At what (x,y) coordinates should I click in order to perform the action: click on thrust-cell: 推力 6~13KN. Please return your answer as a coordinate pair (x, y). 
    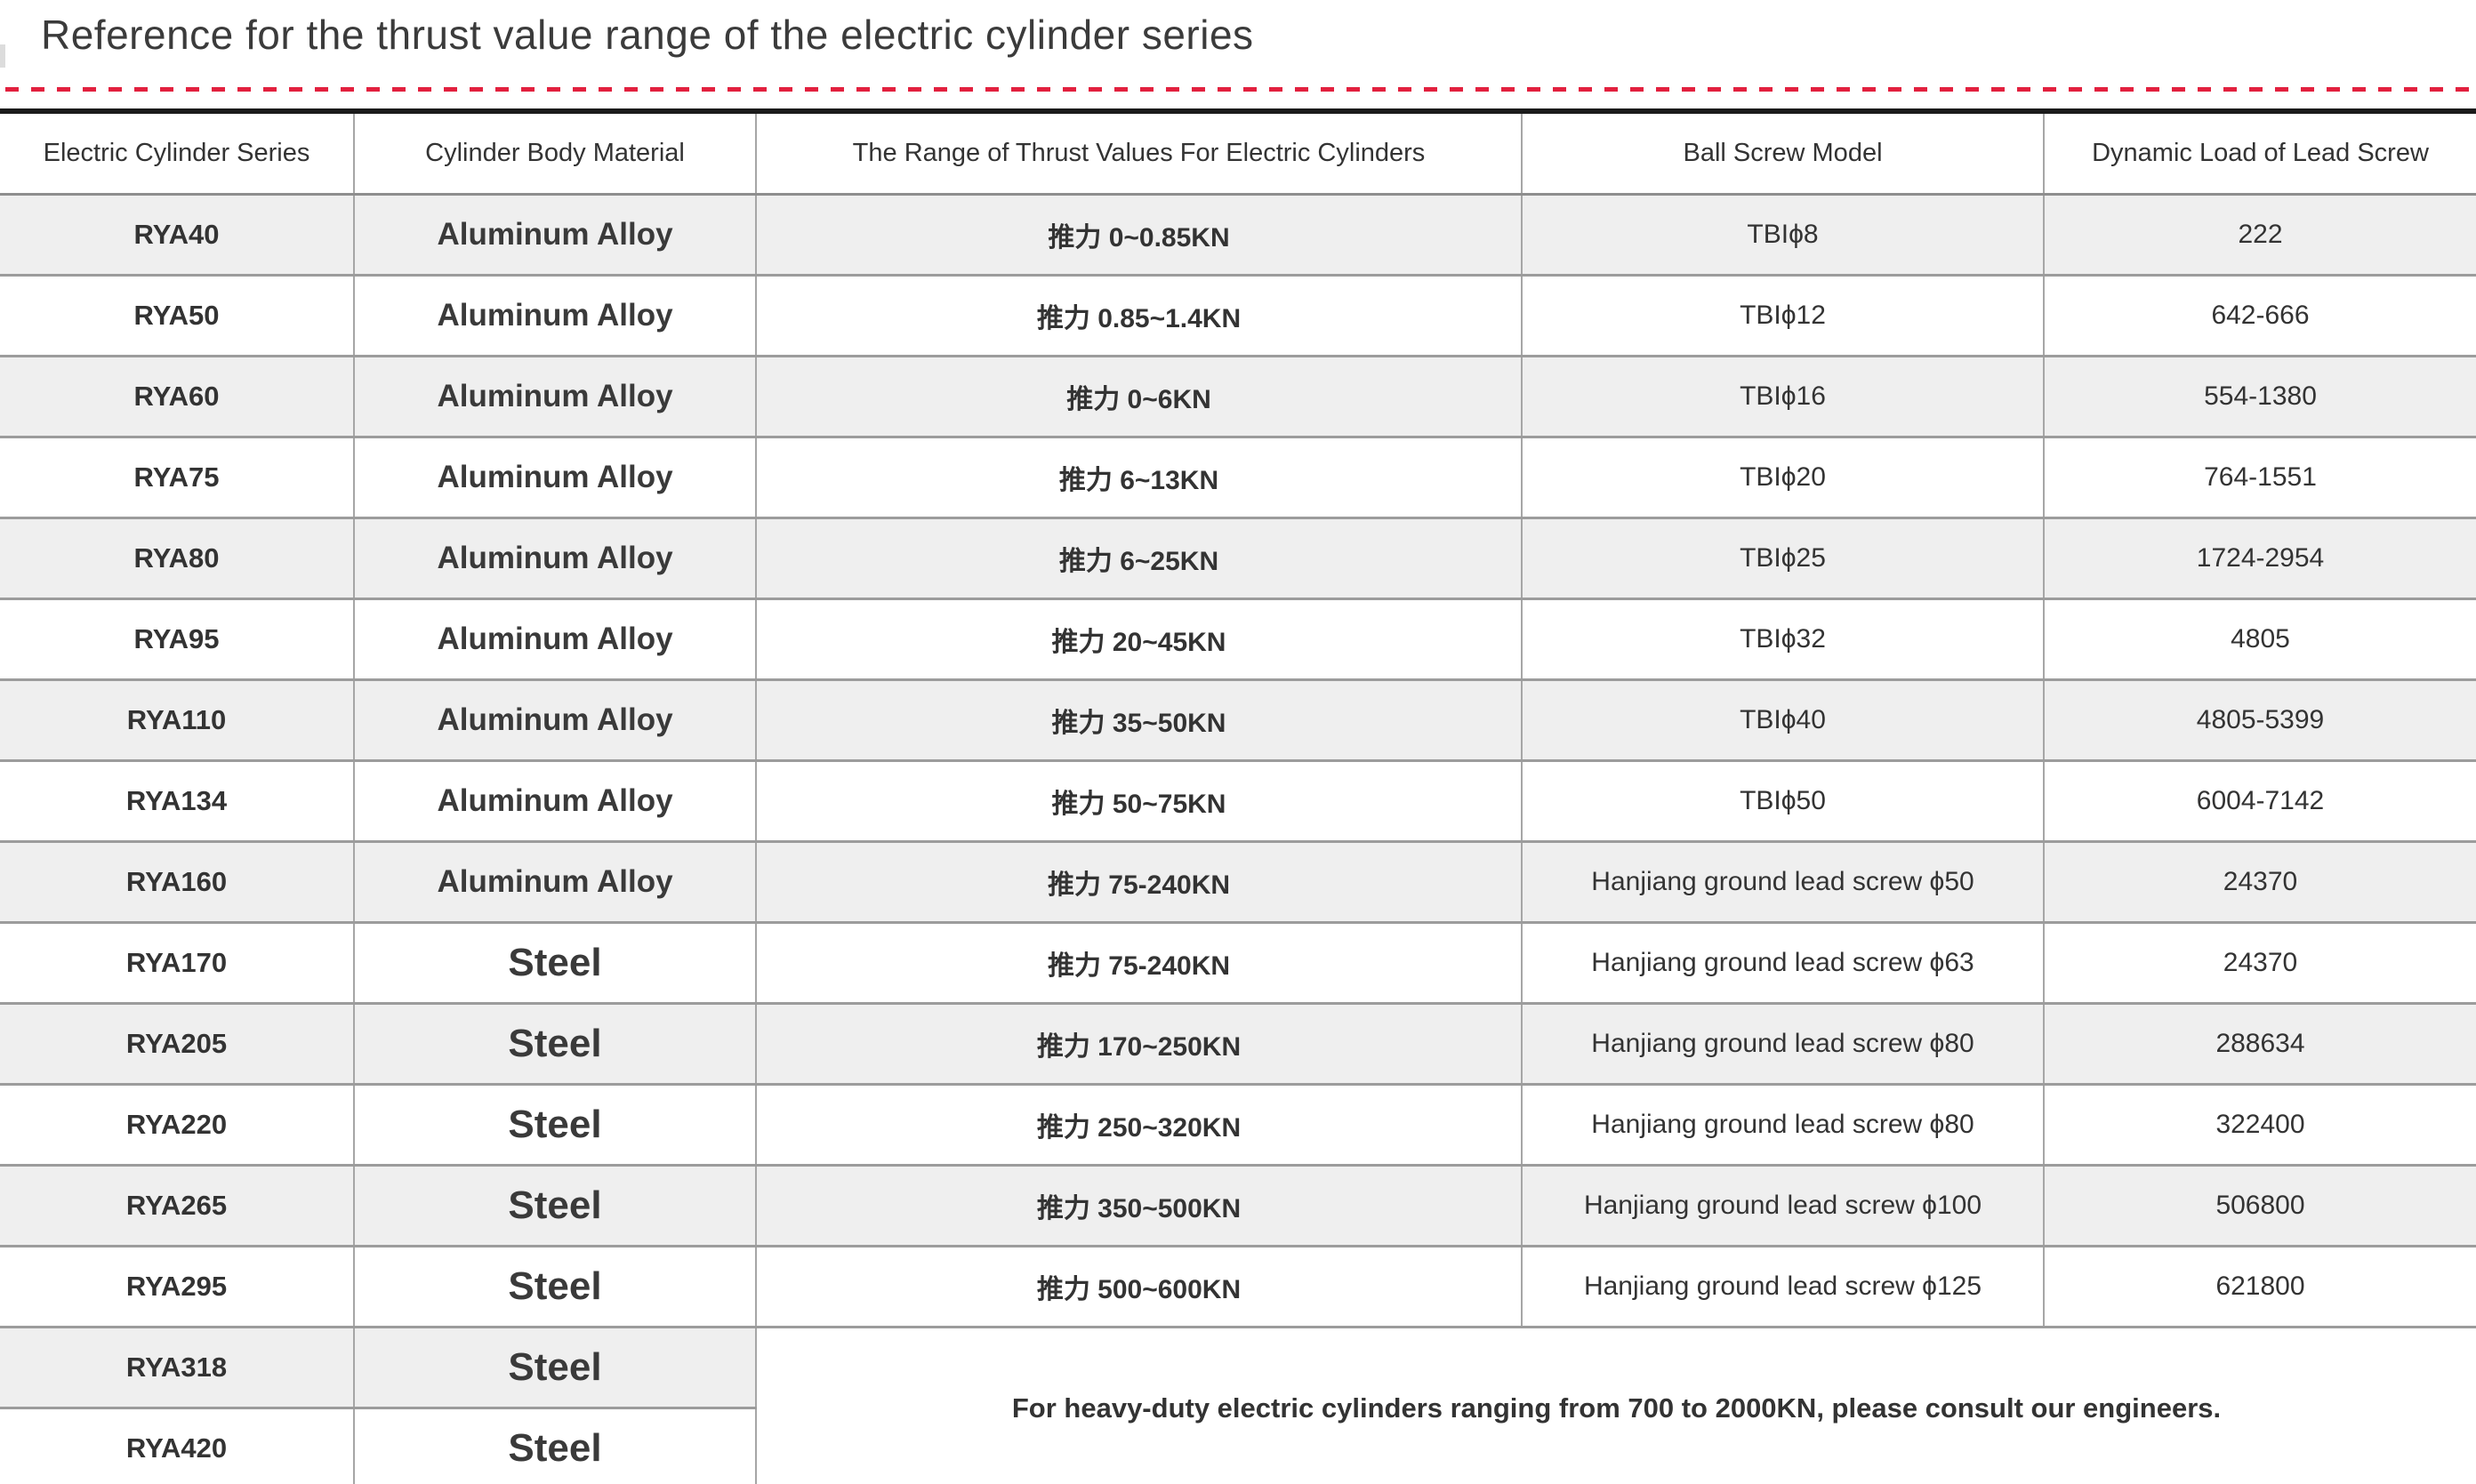
    Looking at the image, I should click on (1138, 478).